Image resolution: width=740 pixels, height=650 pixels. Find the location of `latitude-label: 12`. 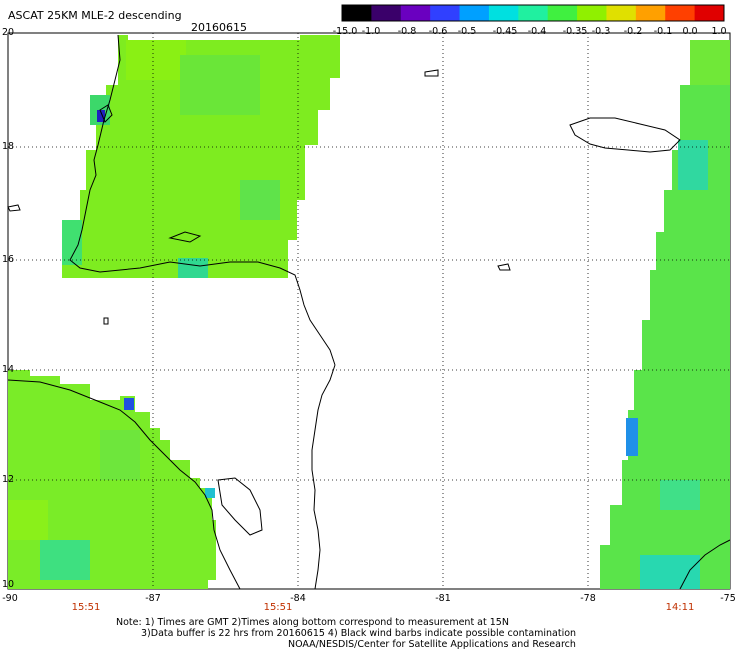

latitude-label: 12 is located at coordinates (8, 479).